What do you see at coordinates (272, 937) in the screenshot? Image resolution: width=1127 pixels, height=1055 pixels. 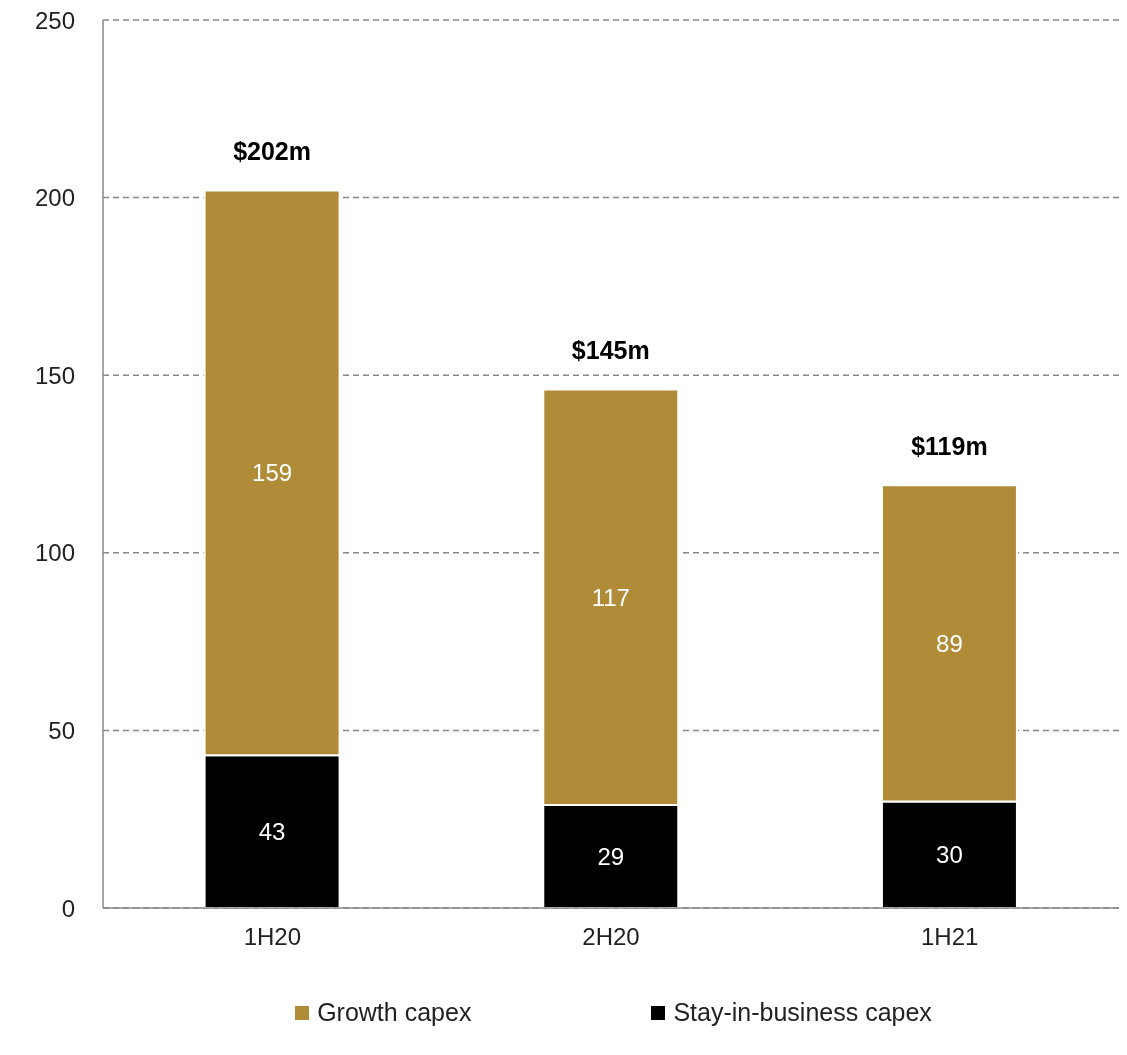 I see `x-tick-label: 1H20` at bounding box center [272, 937].